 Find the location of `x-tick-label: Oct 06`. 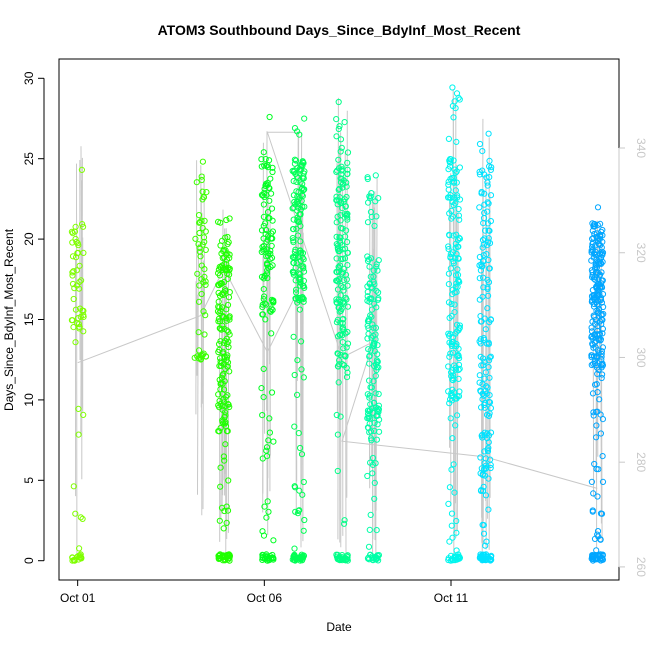

x-tick-label: Oct 06 is located at coordinates (265, 598).